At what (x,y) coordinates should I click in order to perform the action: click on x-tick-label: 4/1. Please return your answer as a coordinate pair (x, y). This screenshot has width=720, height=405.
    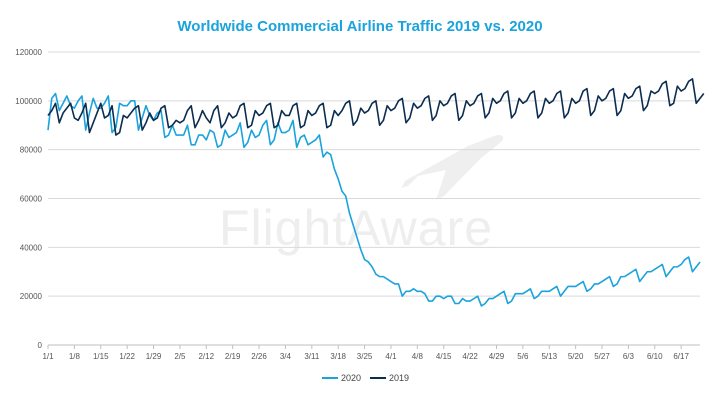
    Looking at the image, I should click on (391, 356).